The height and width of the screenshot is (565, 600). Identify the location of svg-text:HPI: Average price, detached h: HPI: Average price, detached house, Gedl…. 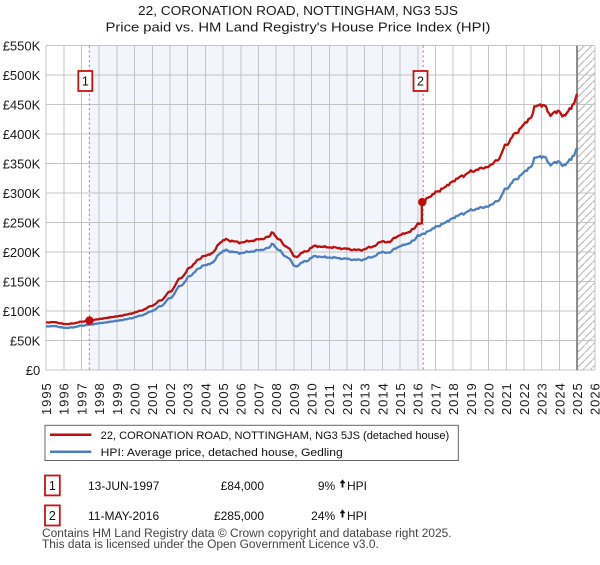
(222, 453).